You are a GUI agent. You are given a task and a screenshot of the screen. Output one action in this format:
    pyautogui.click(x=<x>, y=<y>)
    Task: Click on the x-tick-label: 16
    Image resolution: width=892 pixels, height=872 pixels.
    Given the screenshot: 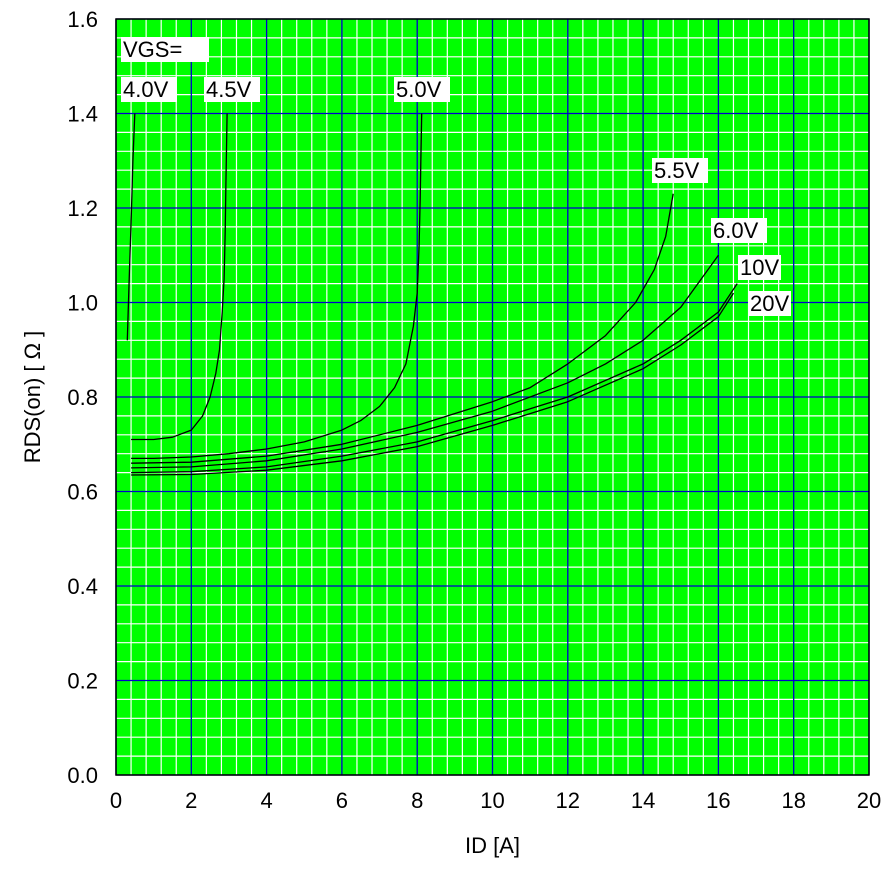 What is the action you would take?
    pyautogui.click(x=718, y=800)
    